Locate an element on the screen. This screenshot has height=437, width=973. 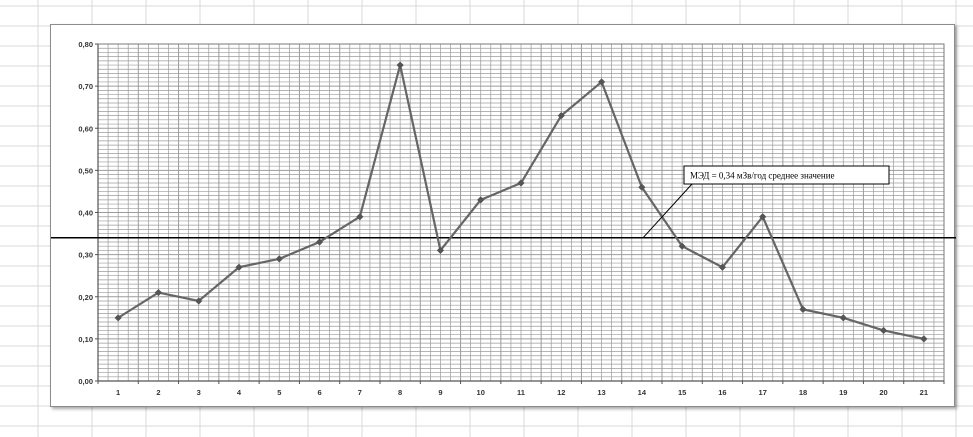
y-tick-label: 0,20 is located at coordinates (85, 297).